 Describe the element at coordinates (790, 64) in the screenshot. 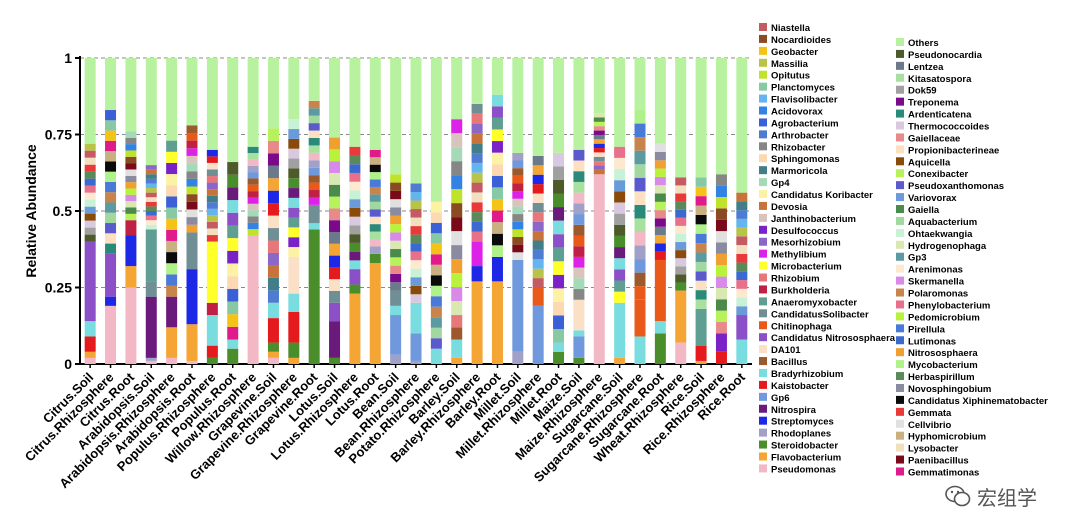

I see `legend1-label: Massilia` at that location.